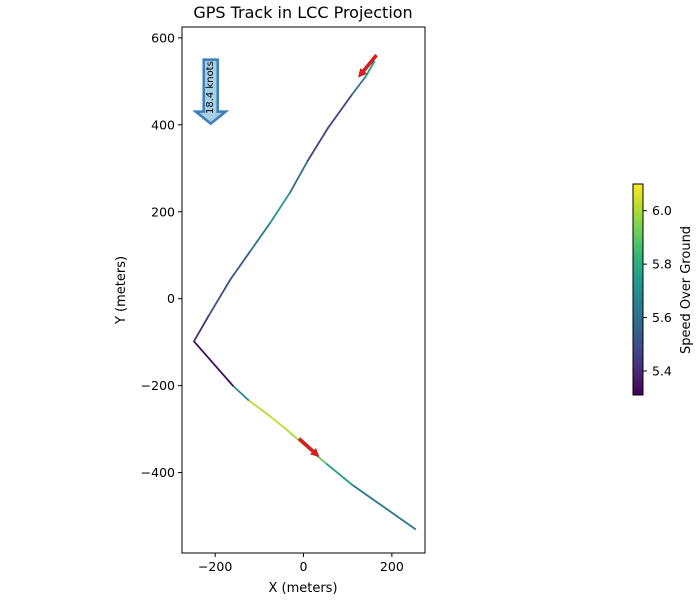 The height and width of the screenshot is (600, 700). Describe the element at coordinates (638, 289) in the screenshot. I see `colorbar-gradient` at that location.